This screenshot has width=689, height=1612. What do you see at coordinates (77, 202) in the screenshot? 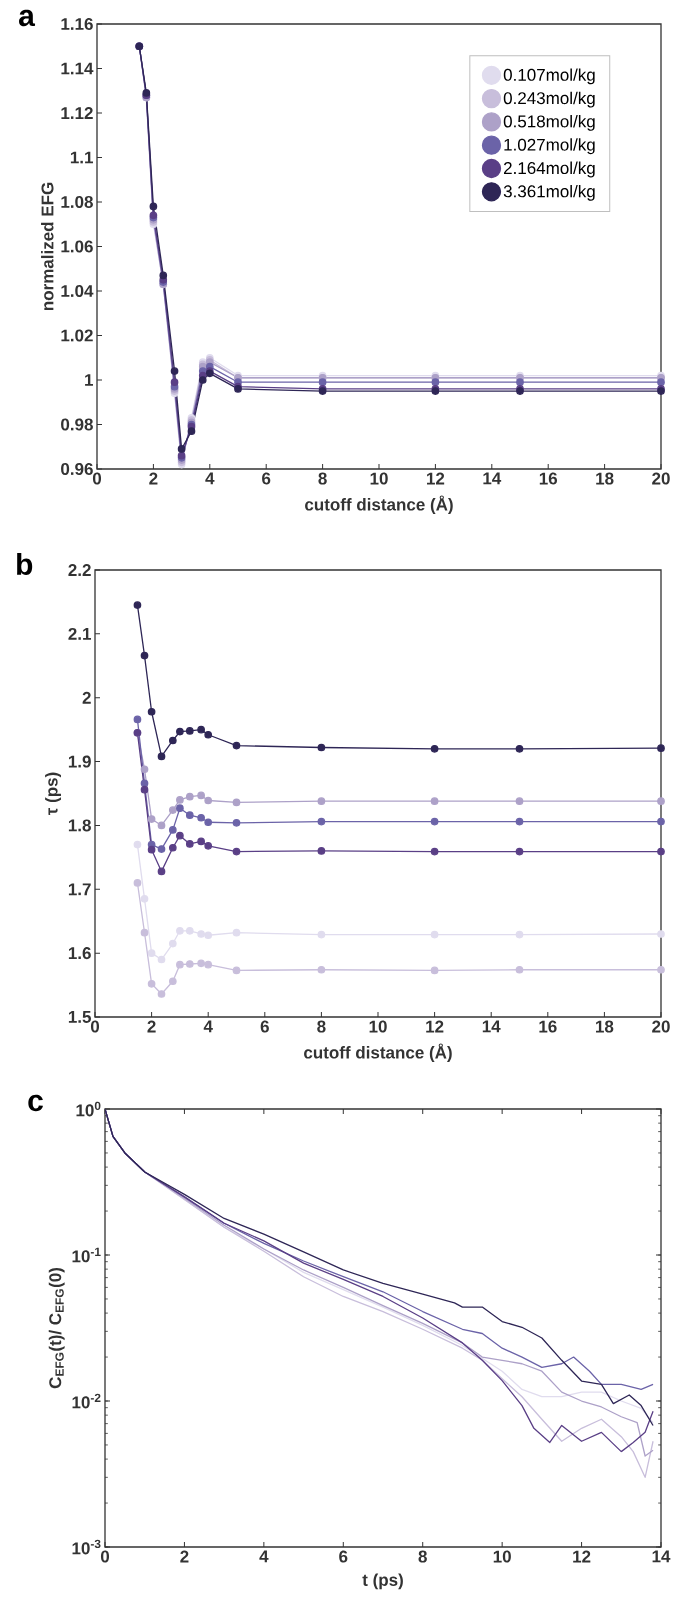
I see `y-tick-label: 1.08` at bounding box center [77, 202].